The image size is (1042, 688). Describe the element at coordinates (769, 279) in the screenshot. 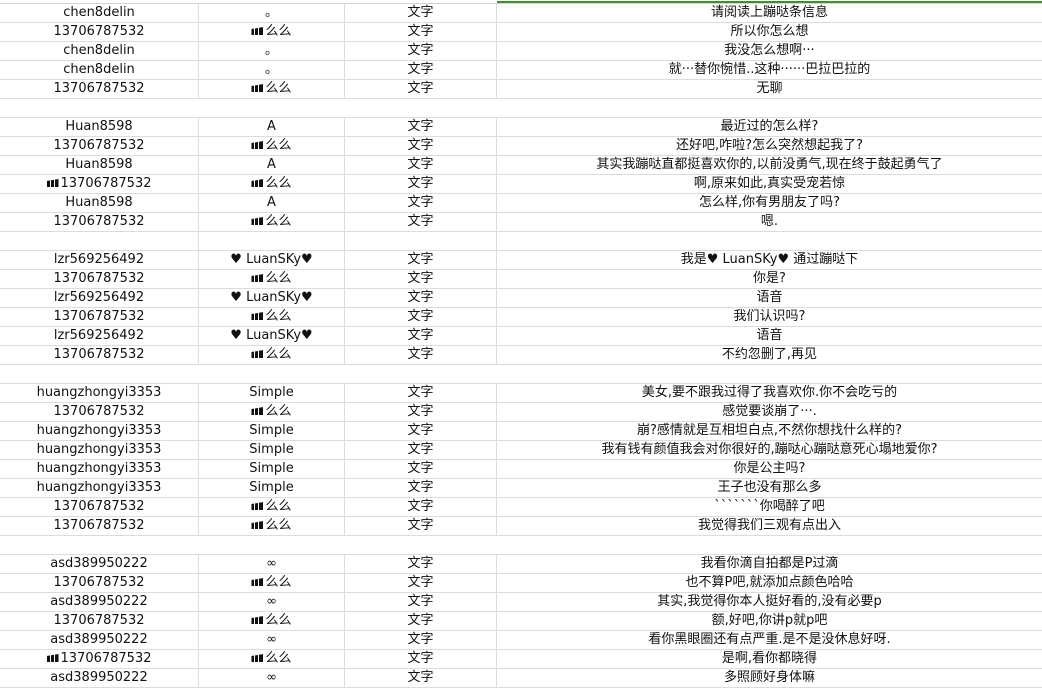

I see `cell-message: 你是?` at that location.